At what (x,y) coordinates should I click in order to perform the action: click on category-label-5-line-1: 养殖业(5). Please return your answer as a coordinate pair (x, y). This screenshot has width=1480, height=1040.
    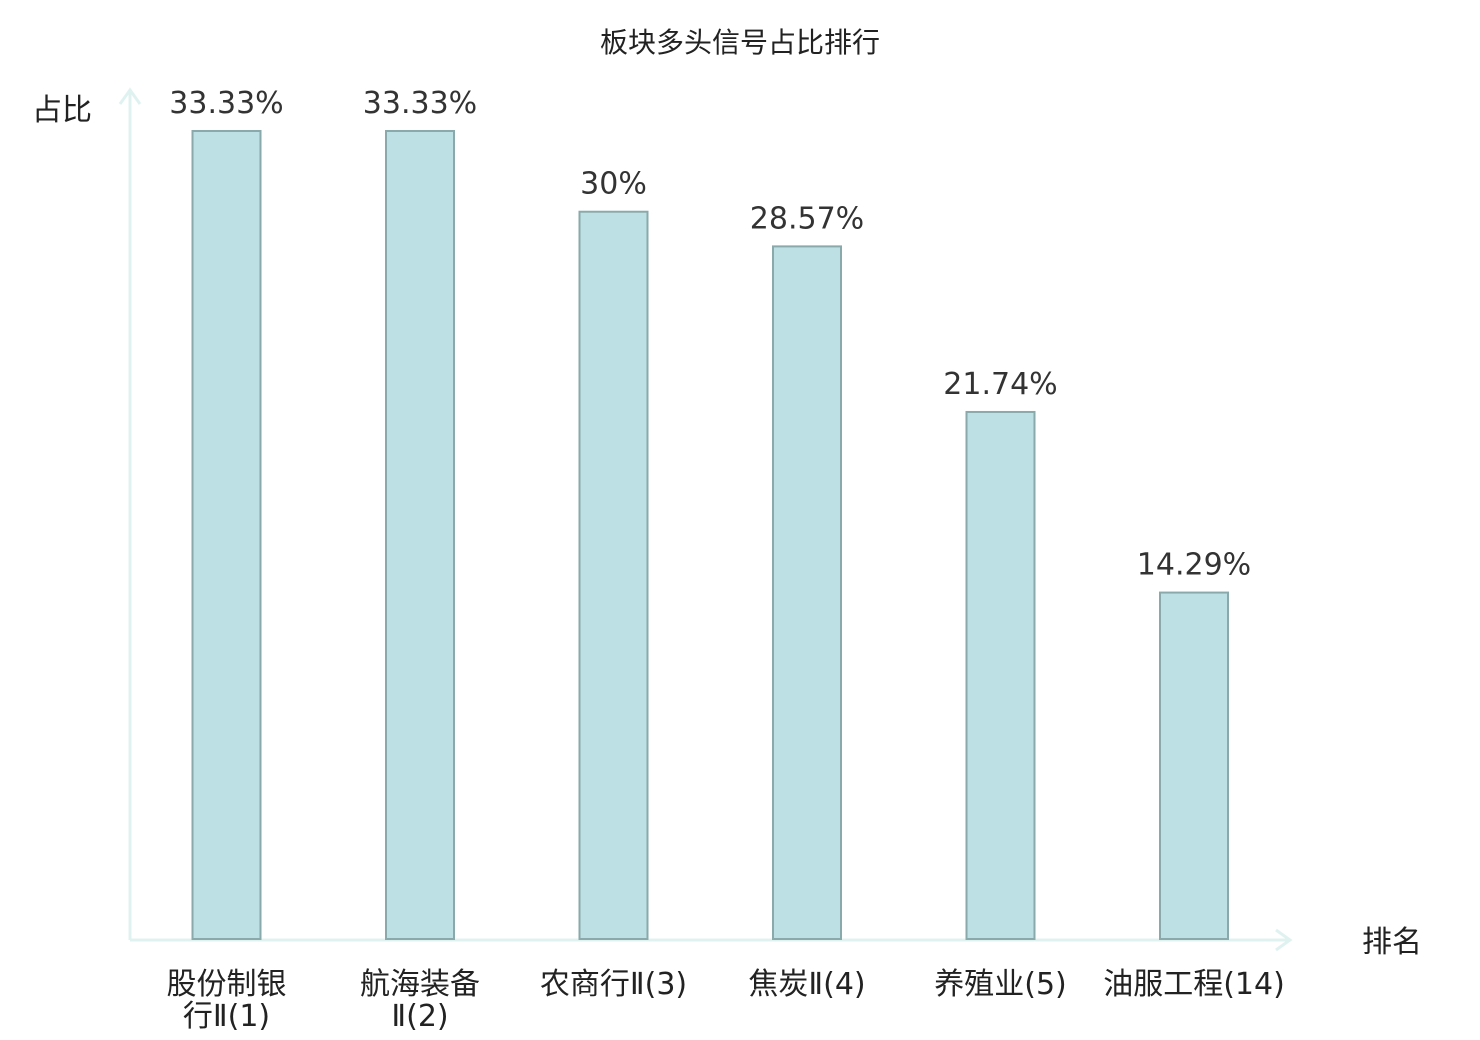
    Looking at the image, I should click on (1000, 984).